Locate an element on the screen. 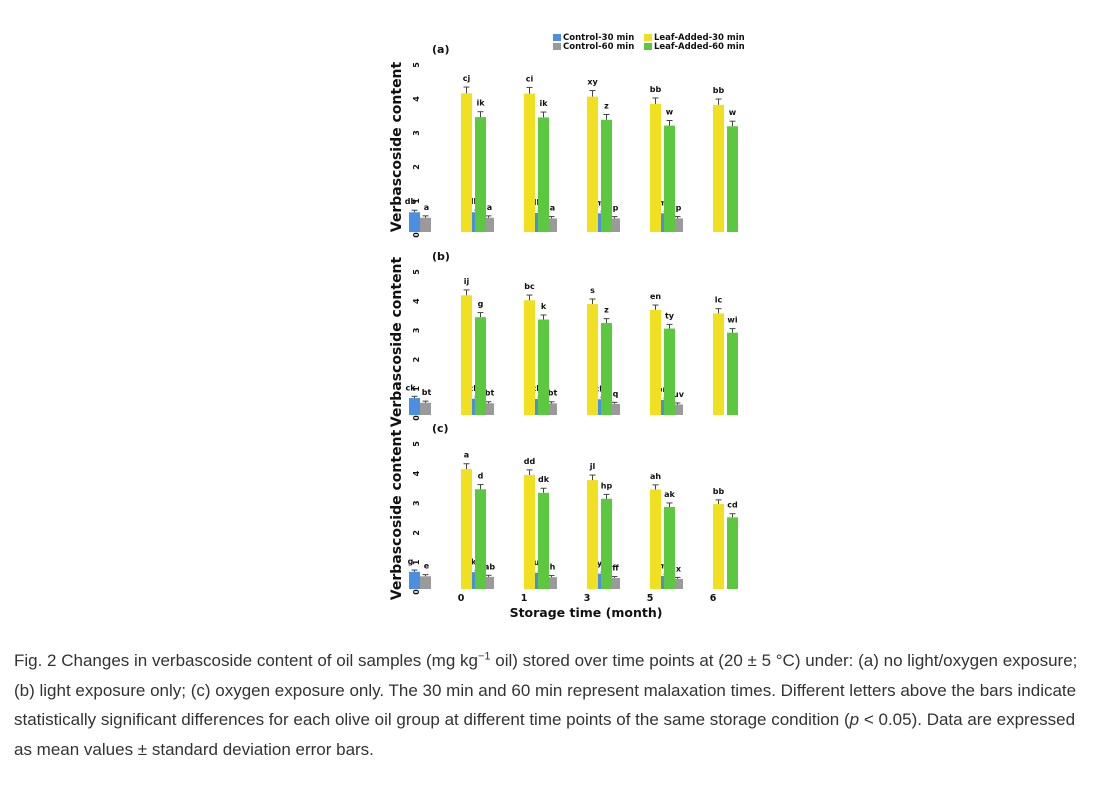  legend-label: Leaf-Added-30 min is located at coordinates (699, 38).